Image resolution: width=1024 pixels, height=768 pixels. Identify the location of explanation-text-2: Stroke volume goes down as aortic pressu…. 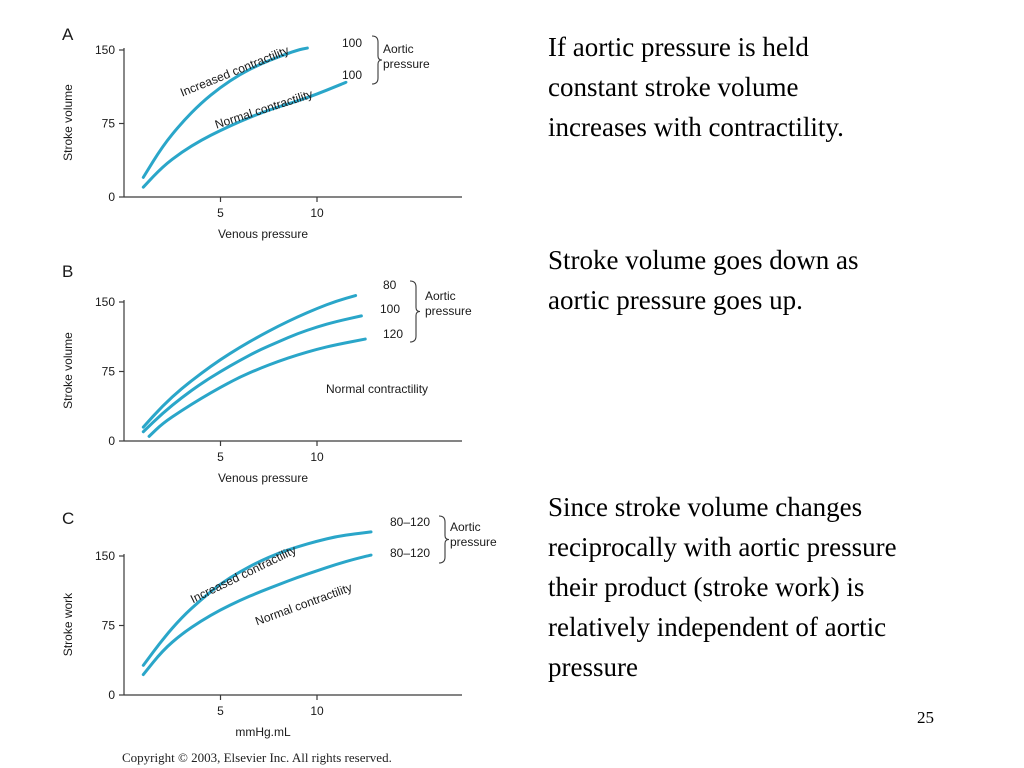
(703, 280).